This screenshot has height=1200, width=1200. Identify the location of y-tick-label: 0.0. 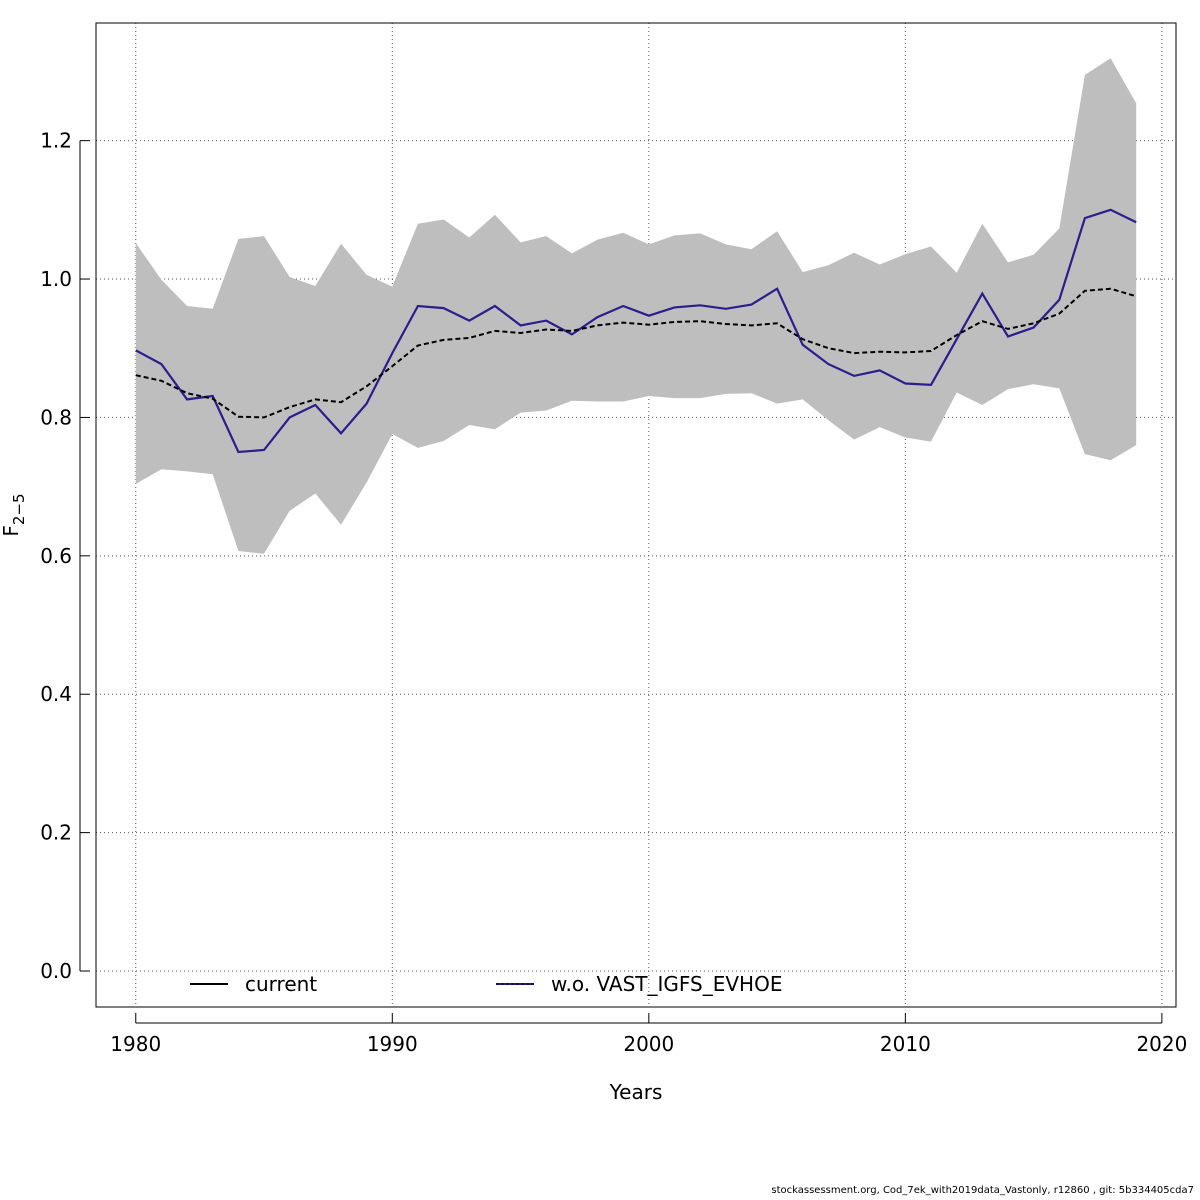
(56, 971).